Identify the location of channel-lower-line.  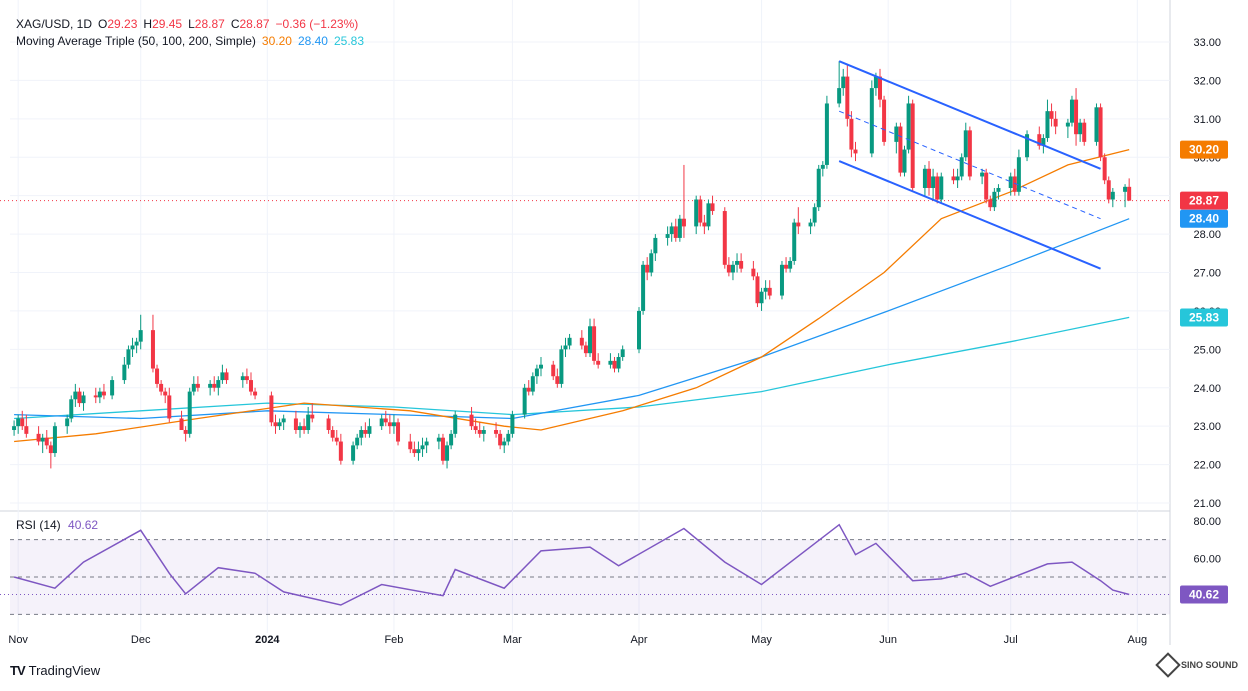
(969, 215).